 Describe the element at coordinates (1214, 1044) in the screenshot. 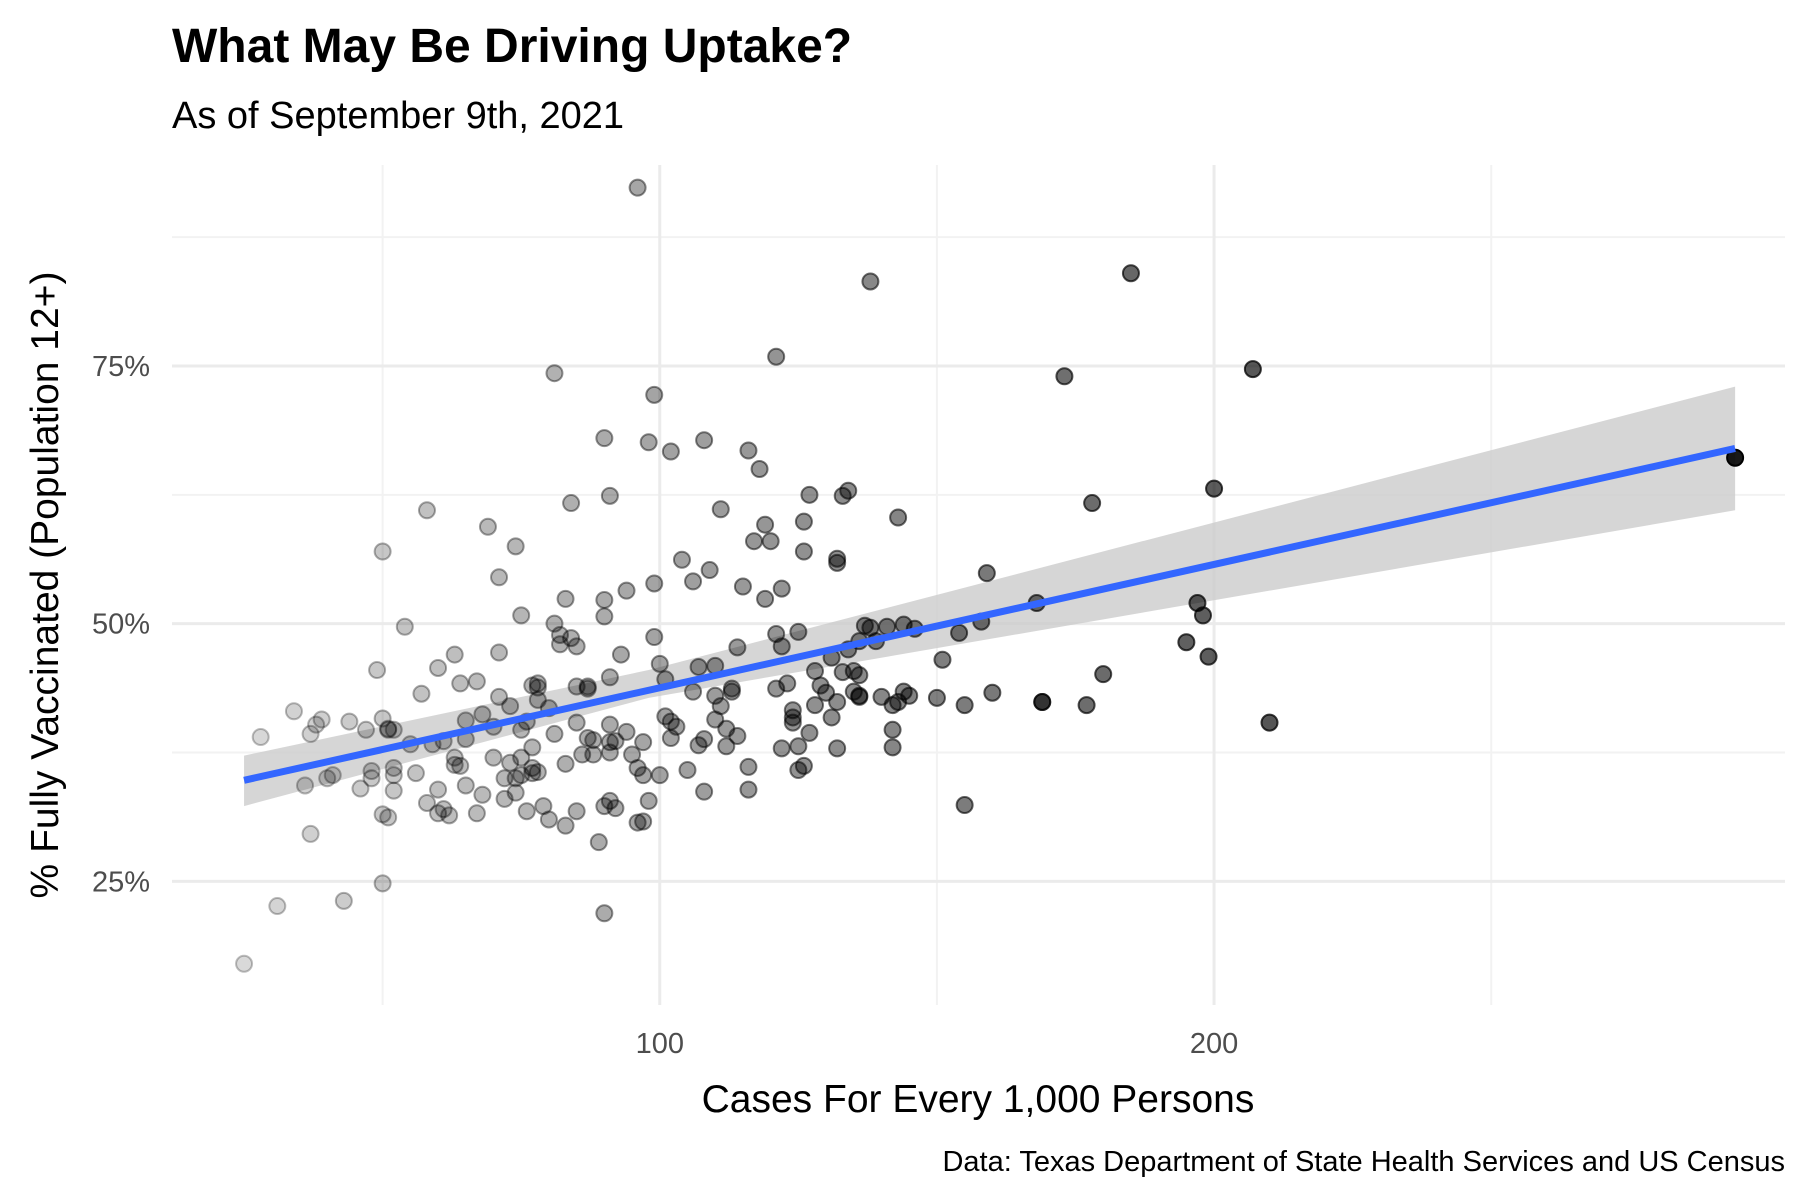

I see `x-tick-label: 200` at that location.